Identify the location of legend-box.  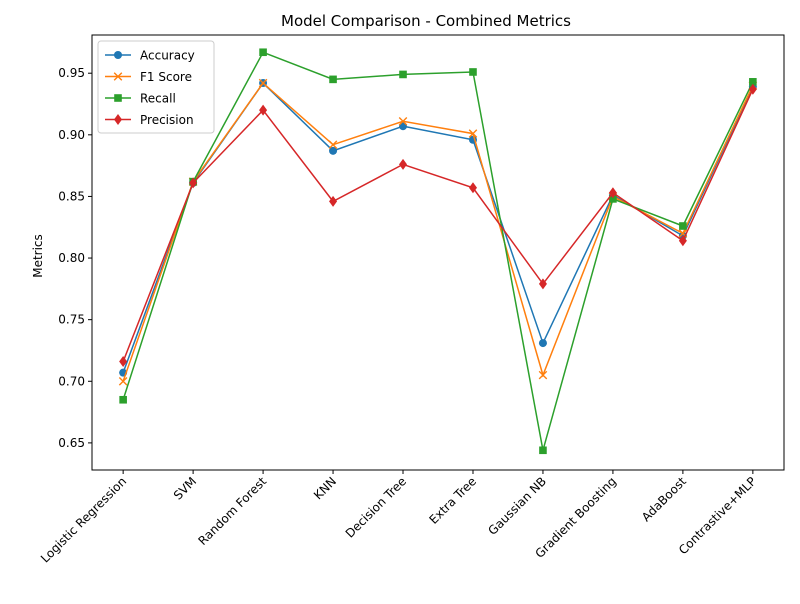
(156, 87).